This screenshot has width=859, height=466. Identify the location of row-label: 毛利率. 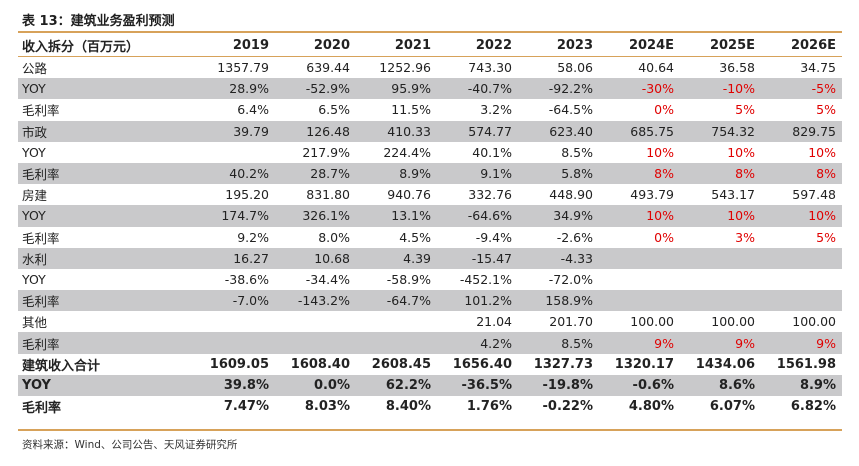
(41, 111).